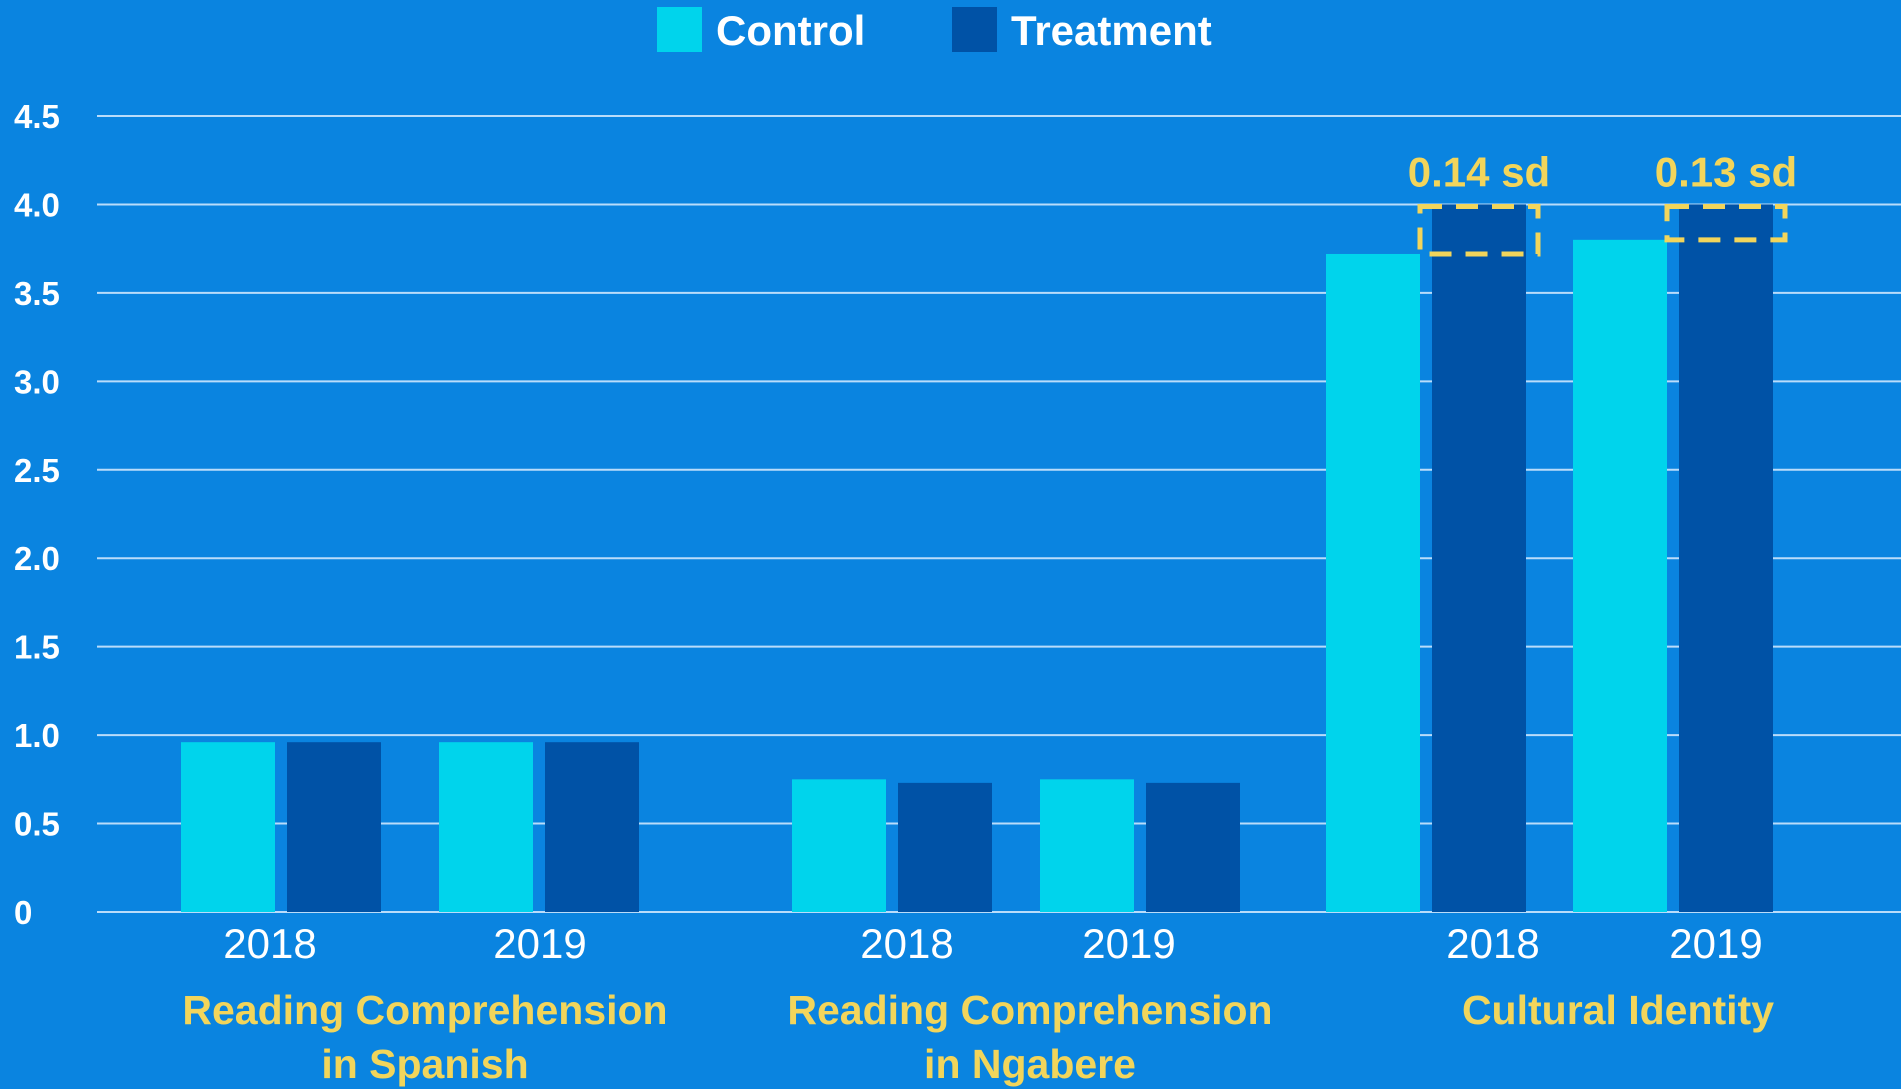 This screenshot has width=1901, height=1089. I want to click on y-tick-label: 2.0, so click(37, 558).